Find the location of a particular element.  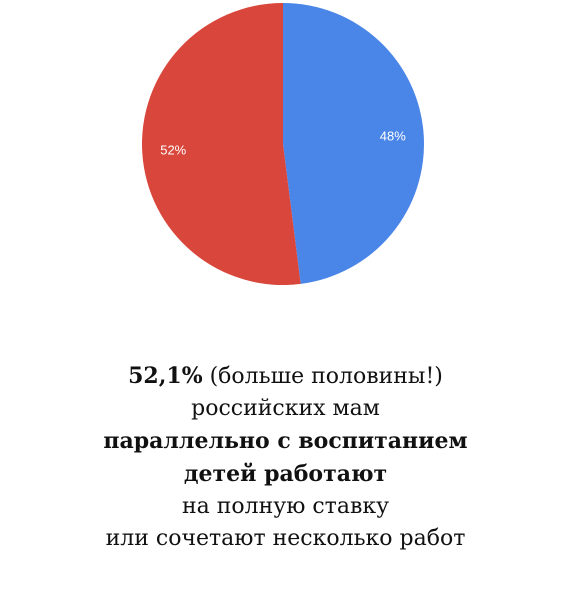

caption-line: на полную ставку is located at coordinates (285, 507).